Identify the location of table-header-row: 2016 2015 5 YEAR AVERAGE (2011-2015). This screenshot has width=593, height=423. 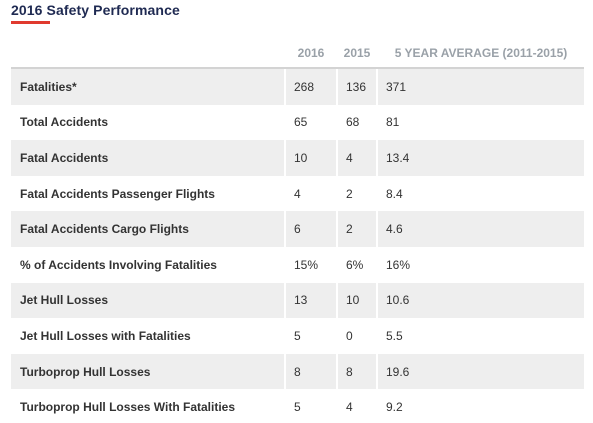
(297, 53).